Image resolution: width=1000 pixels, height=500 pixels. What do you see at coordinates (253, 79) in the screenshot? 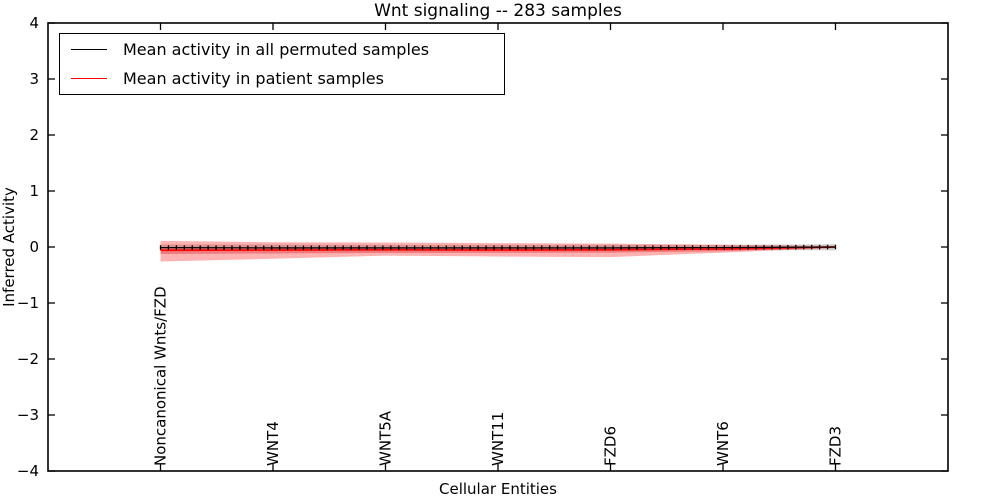
I see `legend-label-patient: Mean activity in patient samples` at bounding box center [253, 79].